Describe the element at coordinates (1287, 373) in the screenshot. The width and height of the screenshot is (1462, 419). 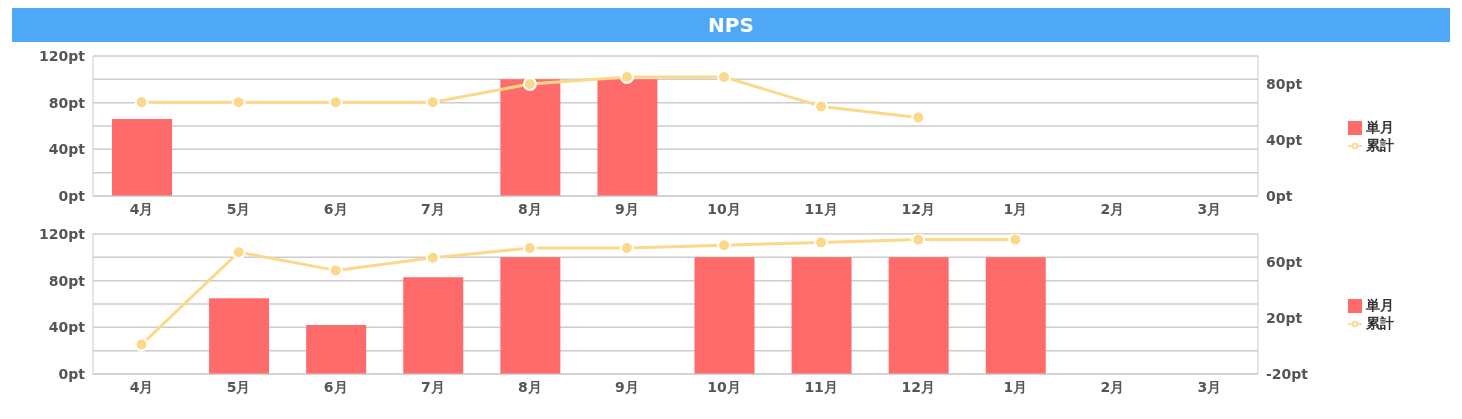
I see `y2-tick-label: -20pt` at that location.